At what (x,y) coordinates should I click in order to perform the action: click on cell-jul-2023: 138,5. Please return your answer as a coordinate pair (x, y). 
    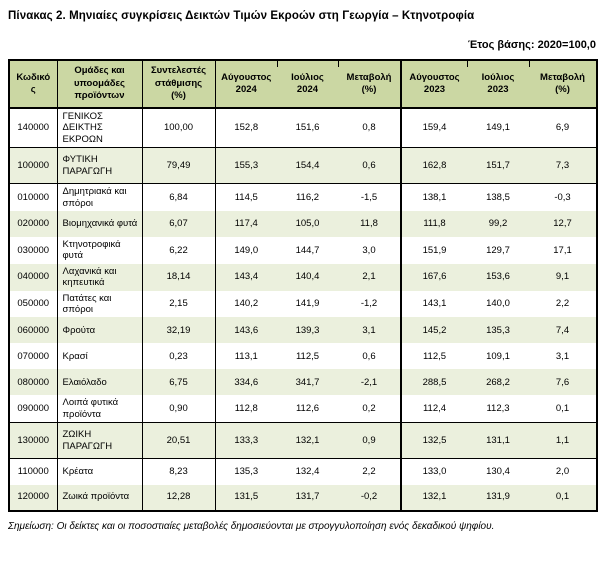
    Looking at the image, I should click on (498, 197).